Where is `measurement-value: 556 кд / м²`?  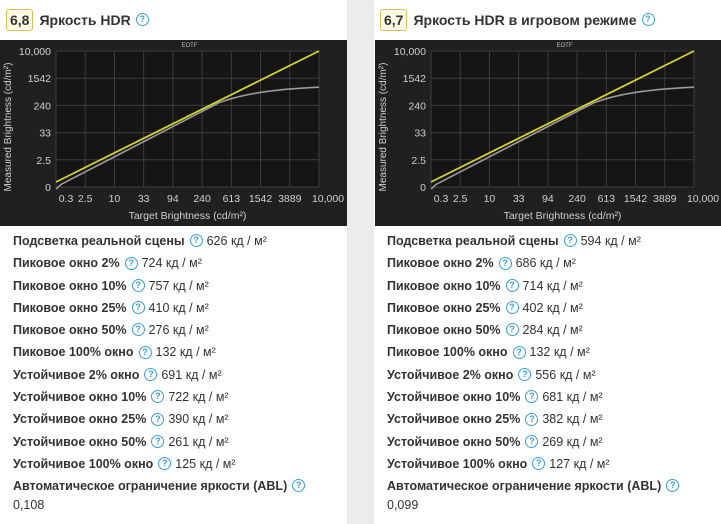 measurement-value: 556 кд / м² is located at coordinates (565, 374).